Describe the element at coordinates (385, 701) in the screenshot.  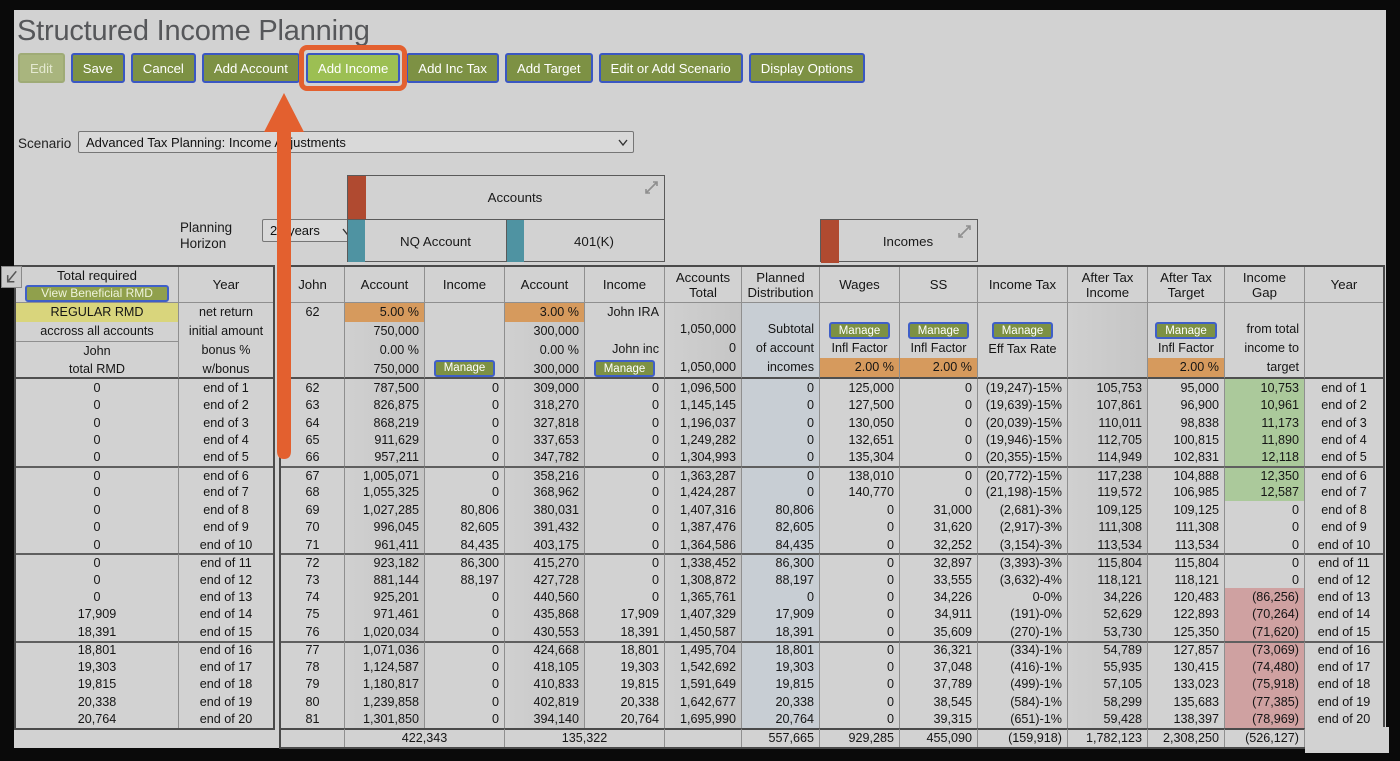
I see `data-cell: 1,239,858` at that location.